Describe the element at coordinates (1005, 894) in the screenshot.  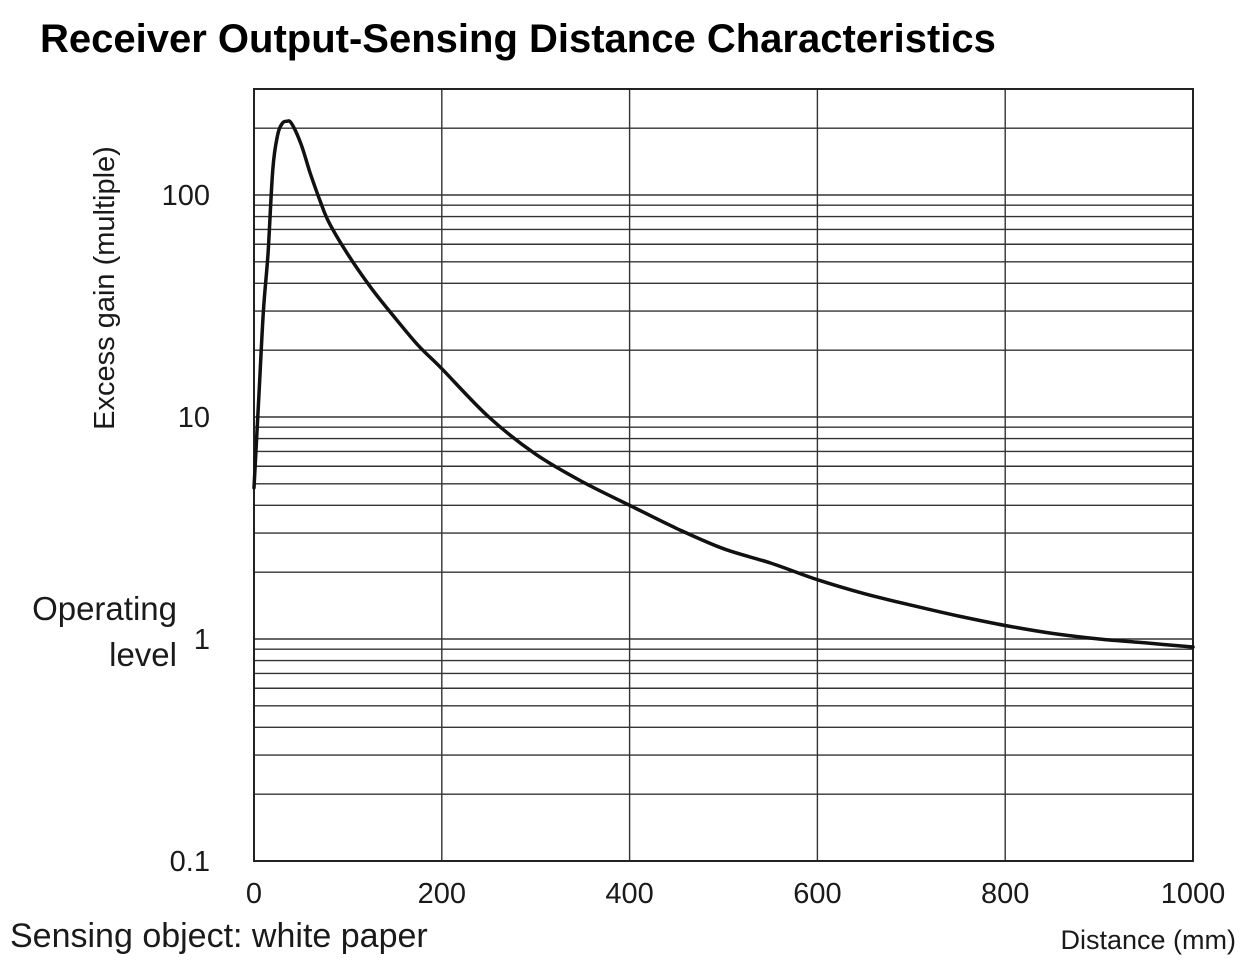
I see `x-tick-label-4: 800` at that location.